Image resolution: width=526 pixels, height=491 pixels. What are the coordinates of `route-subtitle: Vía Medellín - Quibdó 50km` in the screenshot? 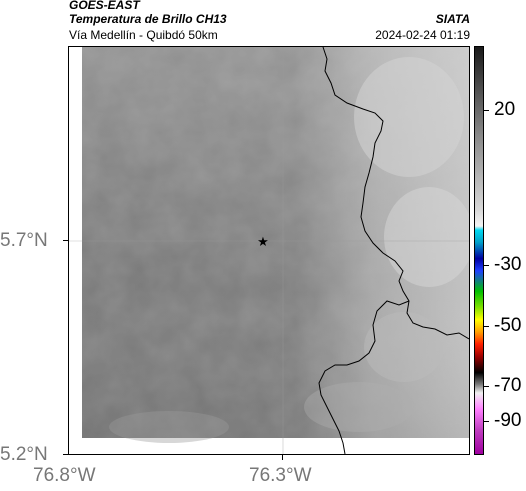 It's located at (143, 35).